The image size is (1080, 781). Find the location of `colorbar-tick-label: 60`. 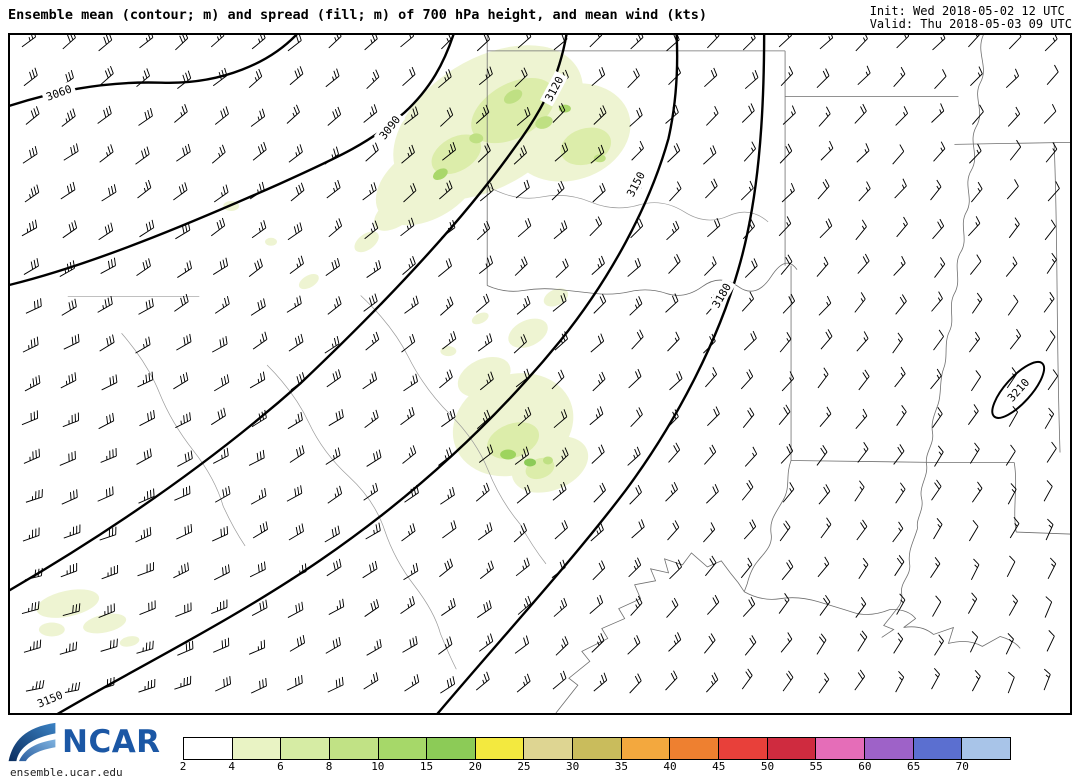

colorbar-tick-label: 60 is located at coordinates (865, 766).